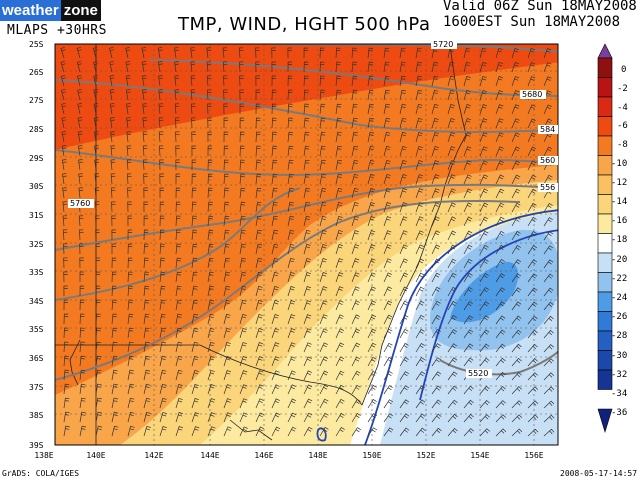 Image resolution: width=640 pixels, height=480 pixels. Describe the element at coordinates (36, 387) in the screenshot. I see `lat-label: 37S` at that location.